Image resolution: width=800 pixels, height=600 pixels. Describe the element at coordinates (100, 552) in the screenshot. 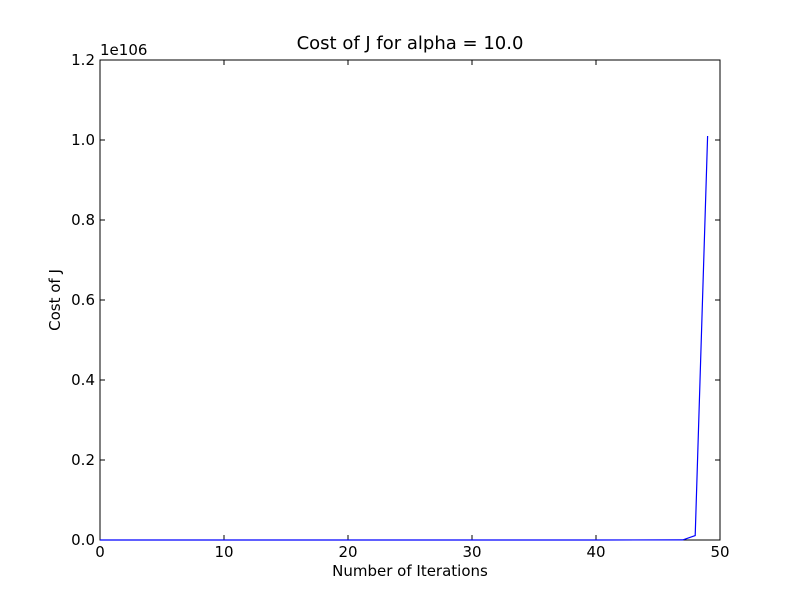

I see `x-tick-label: 0` at that location.